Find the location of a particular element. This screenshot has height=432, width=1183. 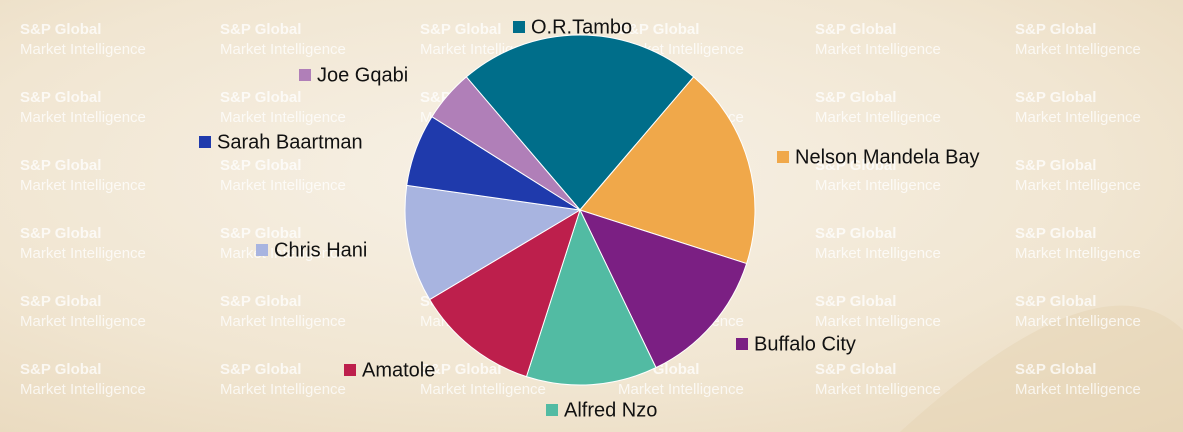

slice-label: Buffalo City is located at coordinates (805, 344).